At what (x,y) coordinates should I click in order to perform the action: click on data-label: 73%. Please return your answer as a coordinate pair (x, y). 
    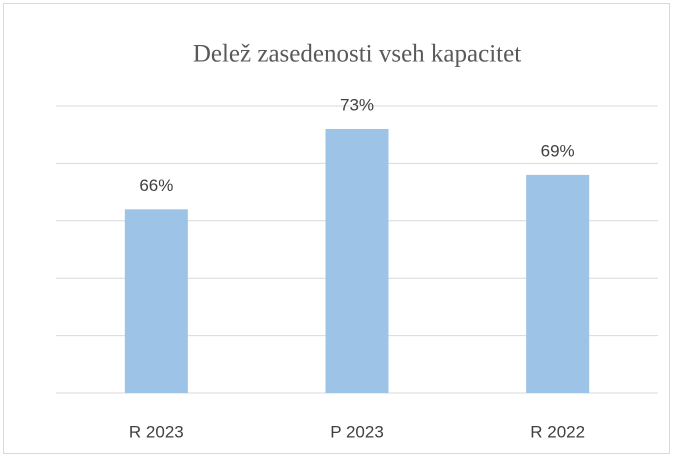
    Looking at the image, I should click on (357, 104).